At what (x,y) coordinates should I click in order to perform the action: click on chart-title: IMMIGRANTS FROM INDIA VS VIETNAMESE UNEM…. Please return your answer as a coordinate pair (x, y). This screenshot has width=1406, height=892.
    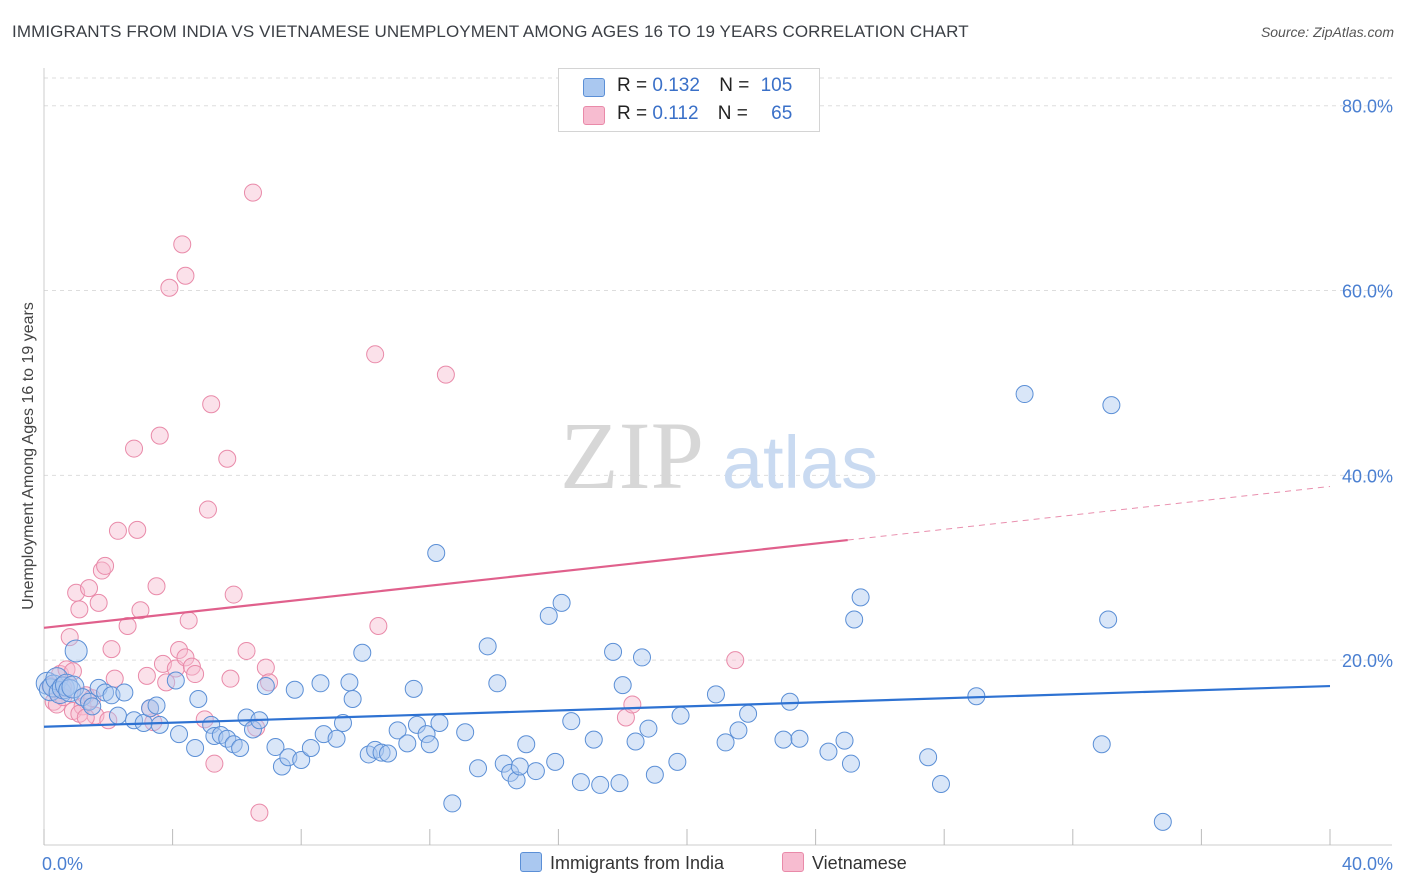
    Looking at the image, I should click on (490, 31).